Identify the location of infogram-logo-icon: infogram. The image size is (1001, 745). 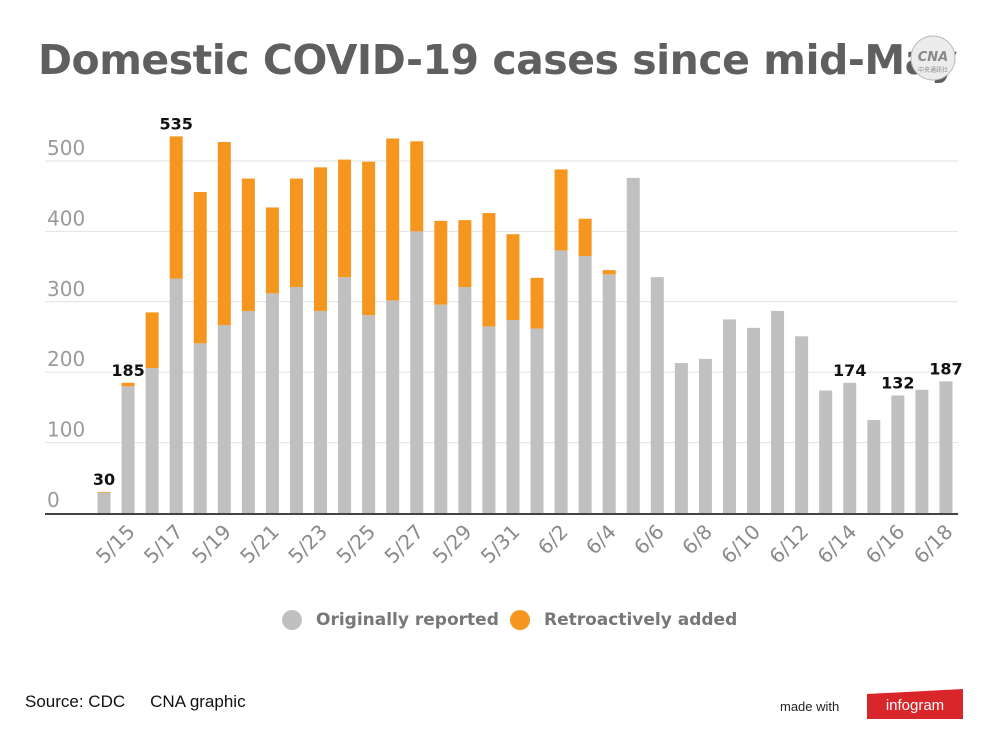
(915, 704).